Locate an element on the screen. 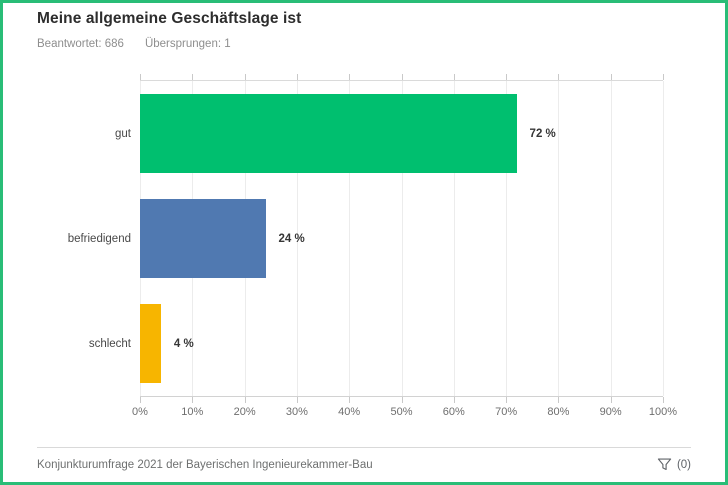 The height and width of the screenshot is (485, 728). filter-count: (0) is located at coordinates (683, 464).